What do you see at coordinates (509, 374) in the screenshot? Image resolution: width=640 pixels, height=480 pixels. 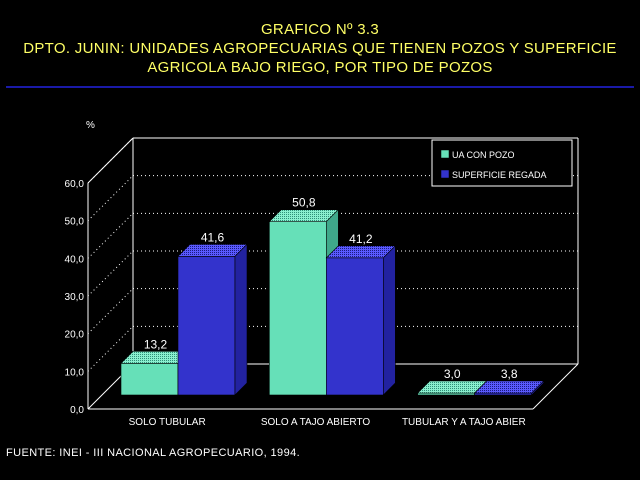 I see `data-label: 3,8` at bounding box center [509, 374].